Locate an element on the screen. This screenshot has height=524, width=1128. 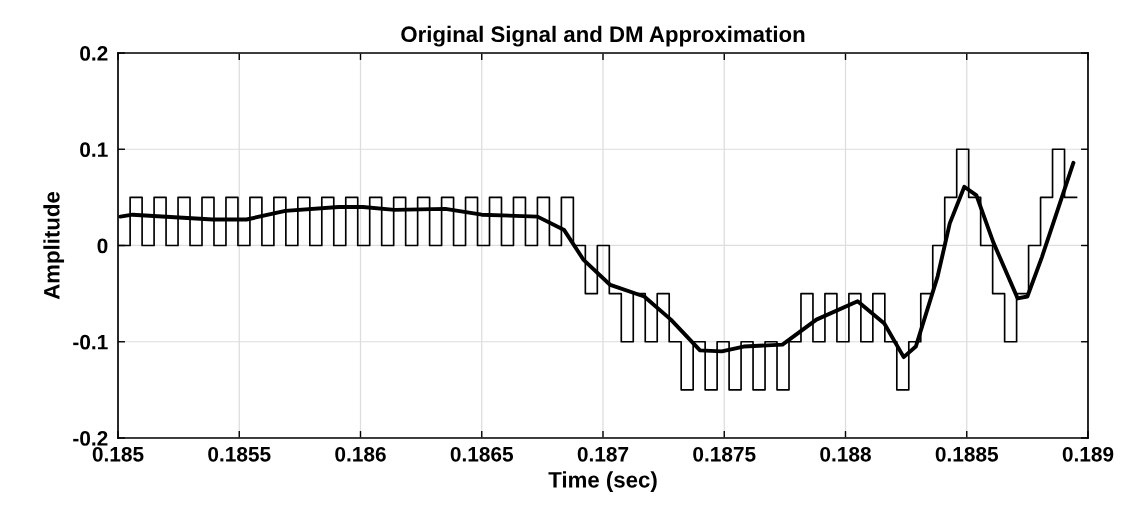
x-tick-label: 0.188 is located at coordinates (845, 454).